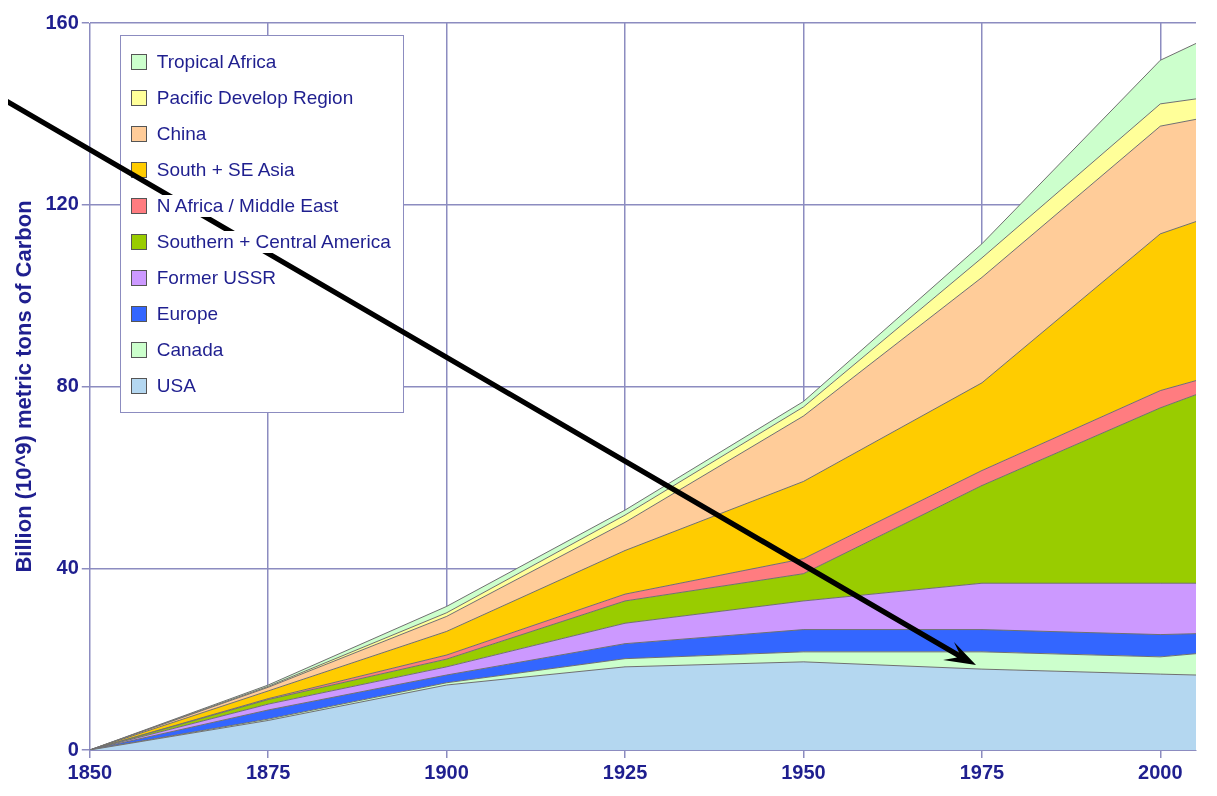  What do you see at coordinates (187, 314) in the screenshot?
I see `legend-label: Europe` at bounding box center [187, 314].